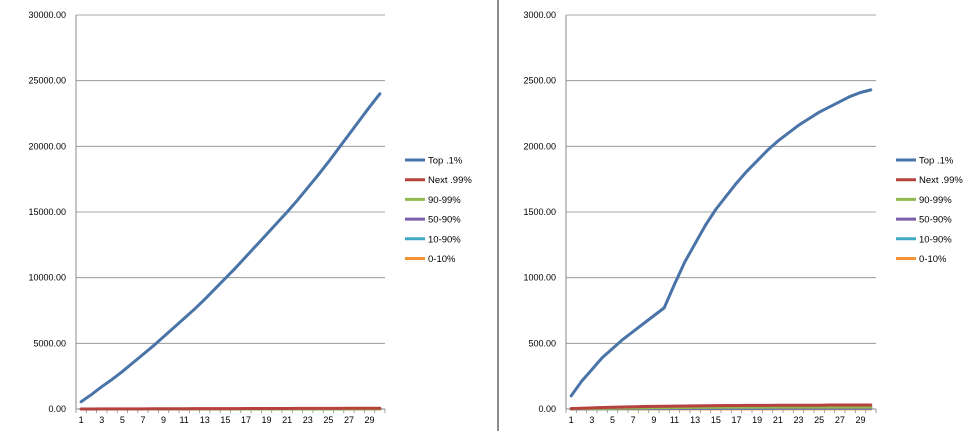 Image resolution: width=979 pixels, height=431 pixels. I want to click on y-tick-label: 500.00, so click(542, 343).